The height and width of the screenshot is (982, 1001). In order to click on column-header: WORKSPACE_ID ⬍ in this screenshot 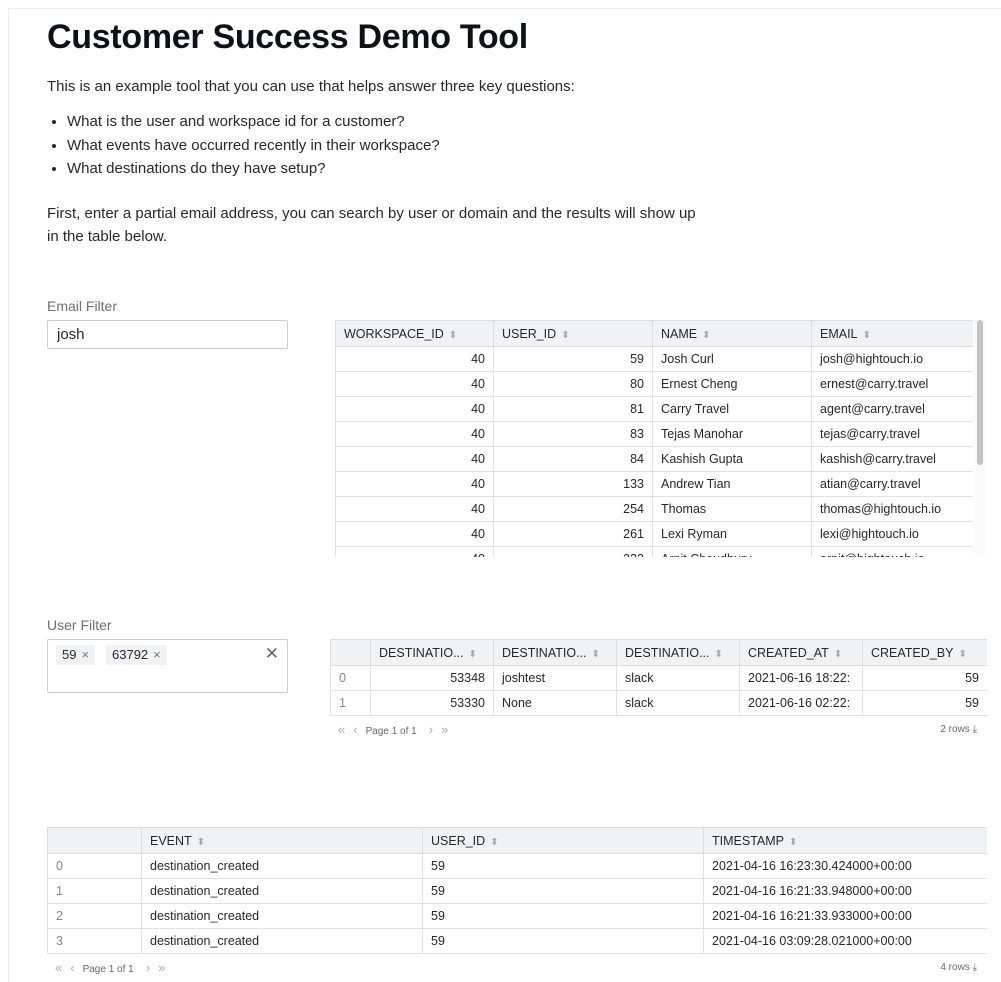, I will do `click(414, 333)`.